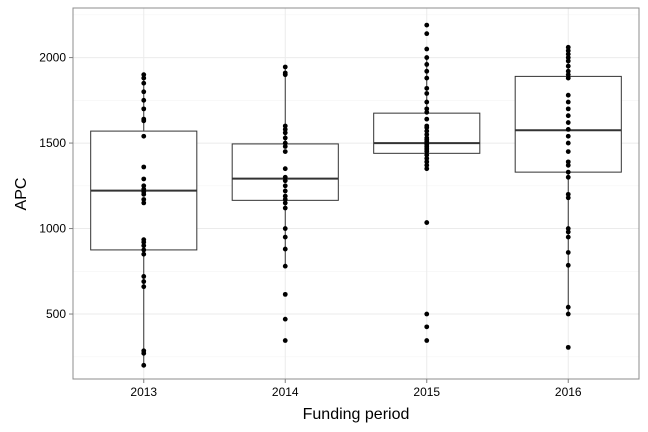 The width and height of the screenshot is (648, 432). Describe the element at coordinates (356, 389) in the screenshot. I see `x-axis-ticks: 2013 2014 2015 2016` at that location.